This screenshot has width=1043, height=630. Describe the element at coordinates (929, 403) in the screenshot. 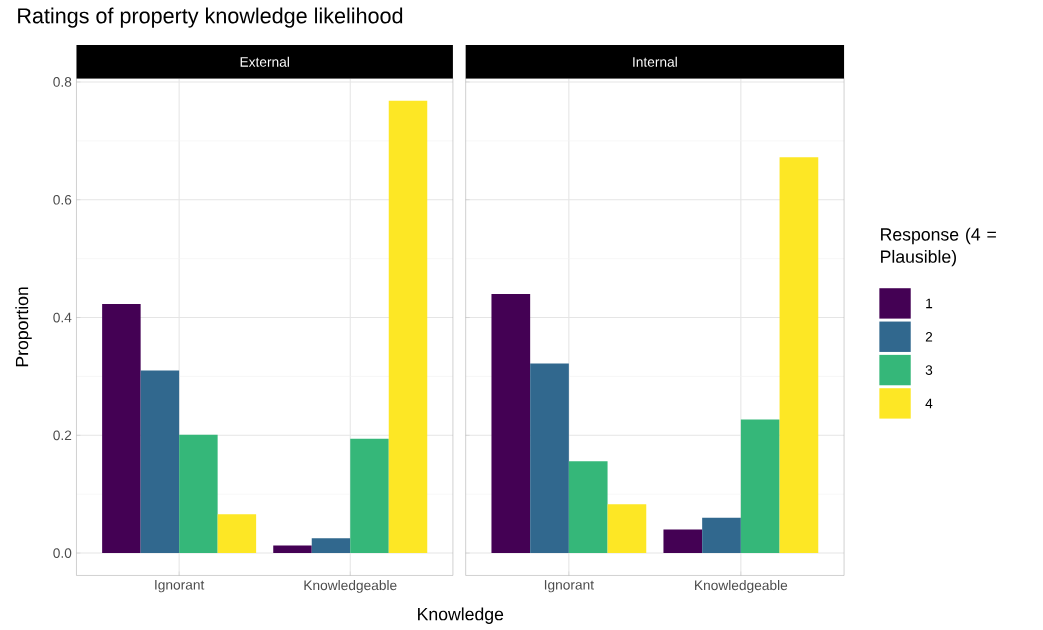

I see `legend-label: 4` at that location.